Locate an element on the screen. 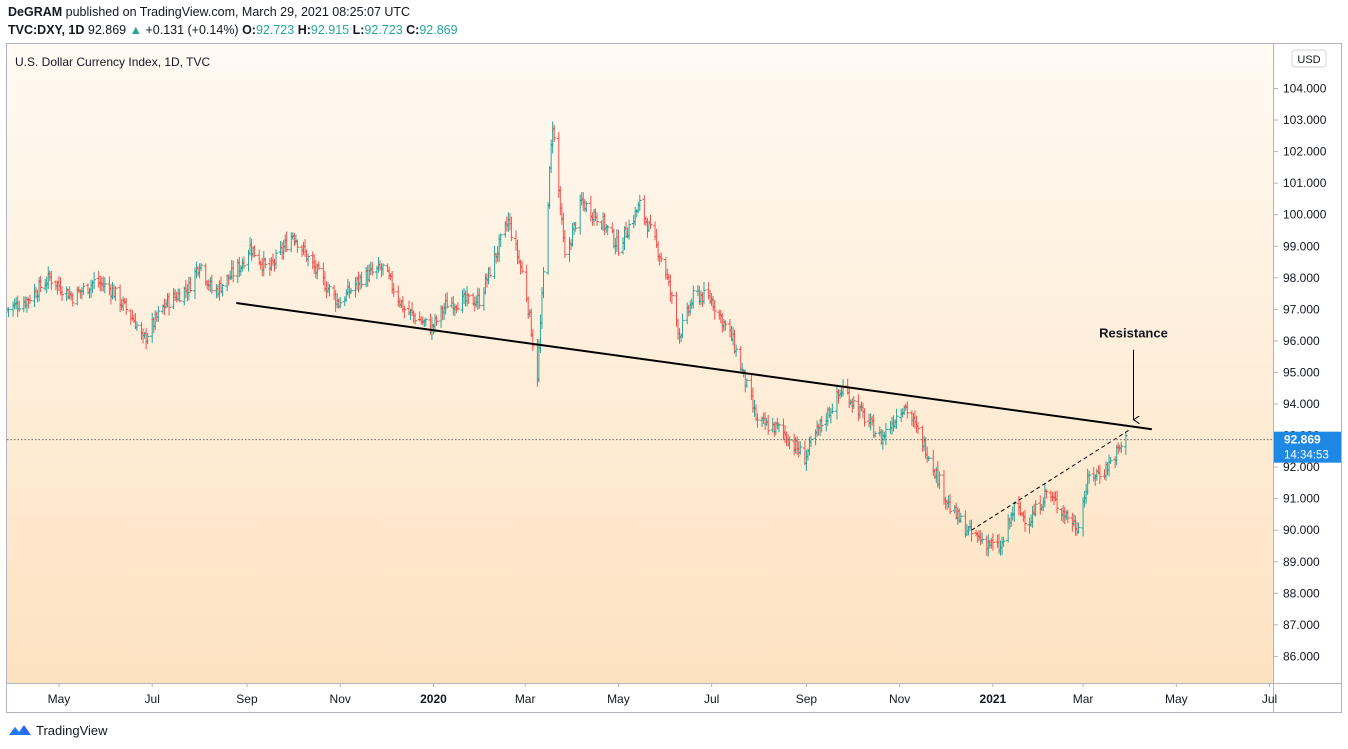 This screenshot has height=749, width=1348. y-tick-label: 91.000 is located at coordinates (1301, 499).